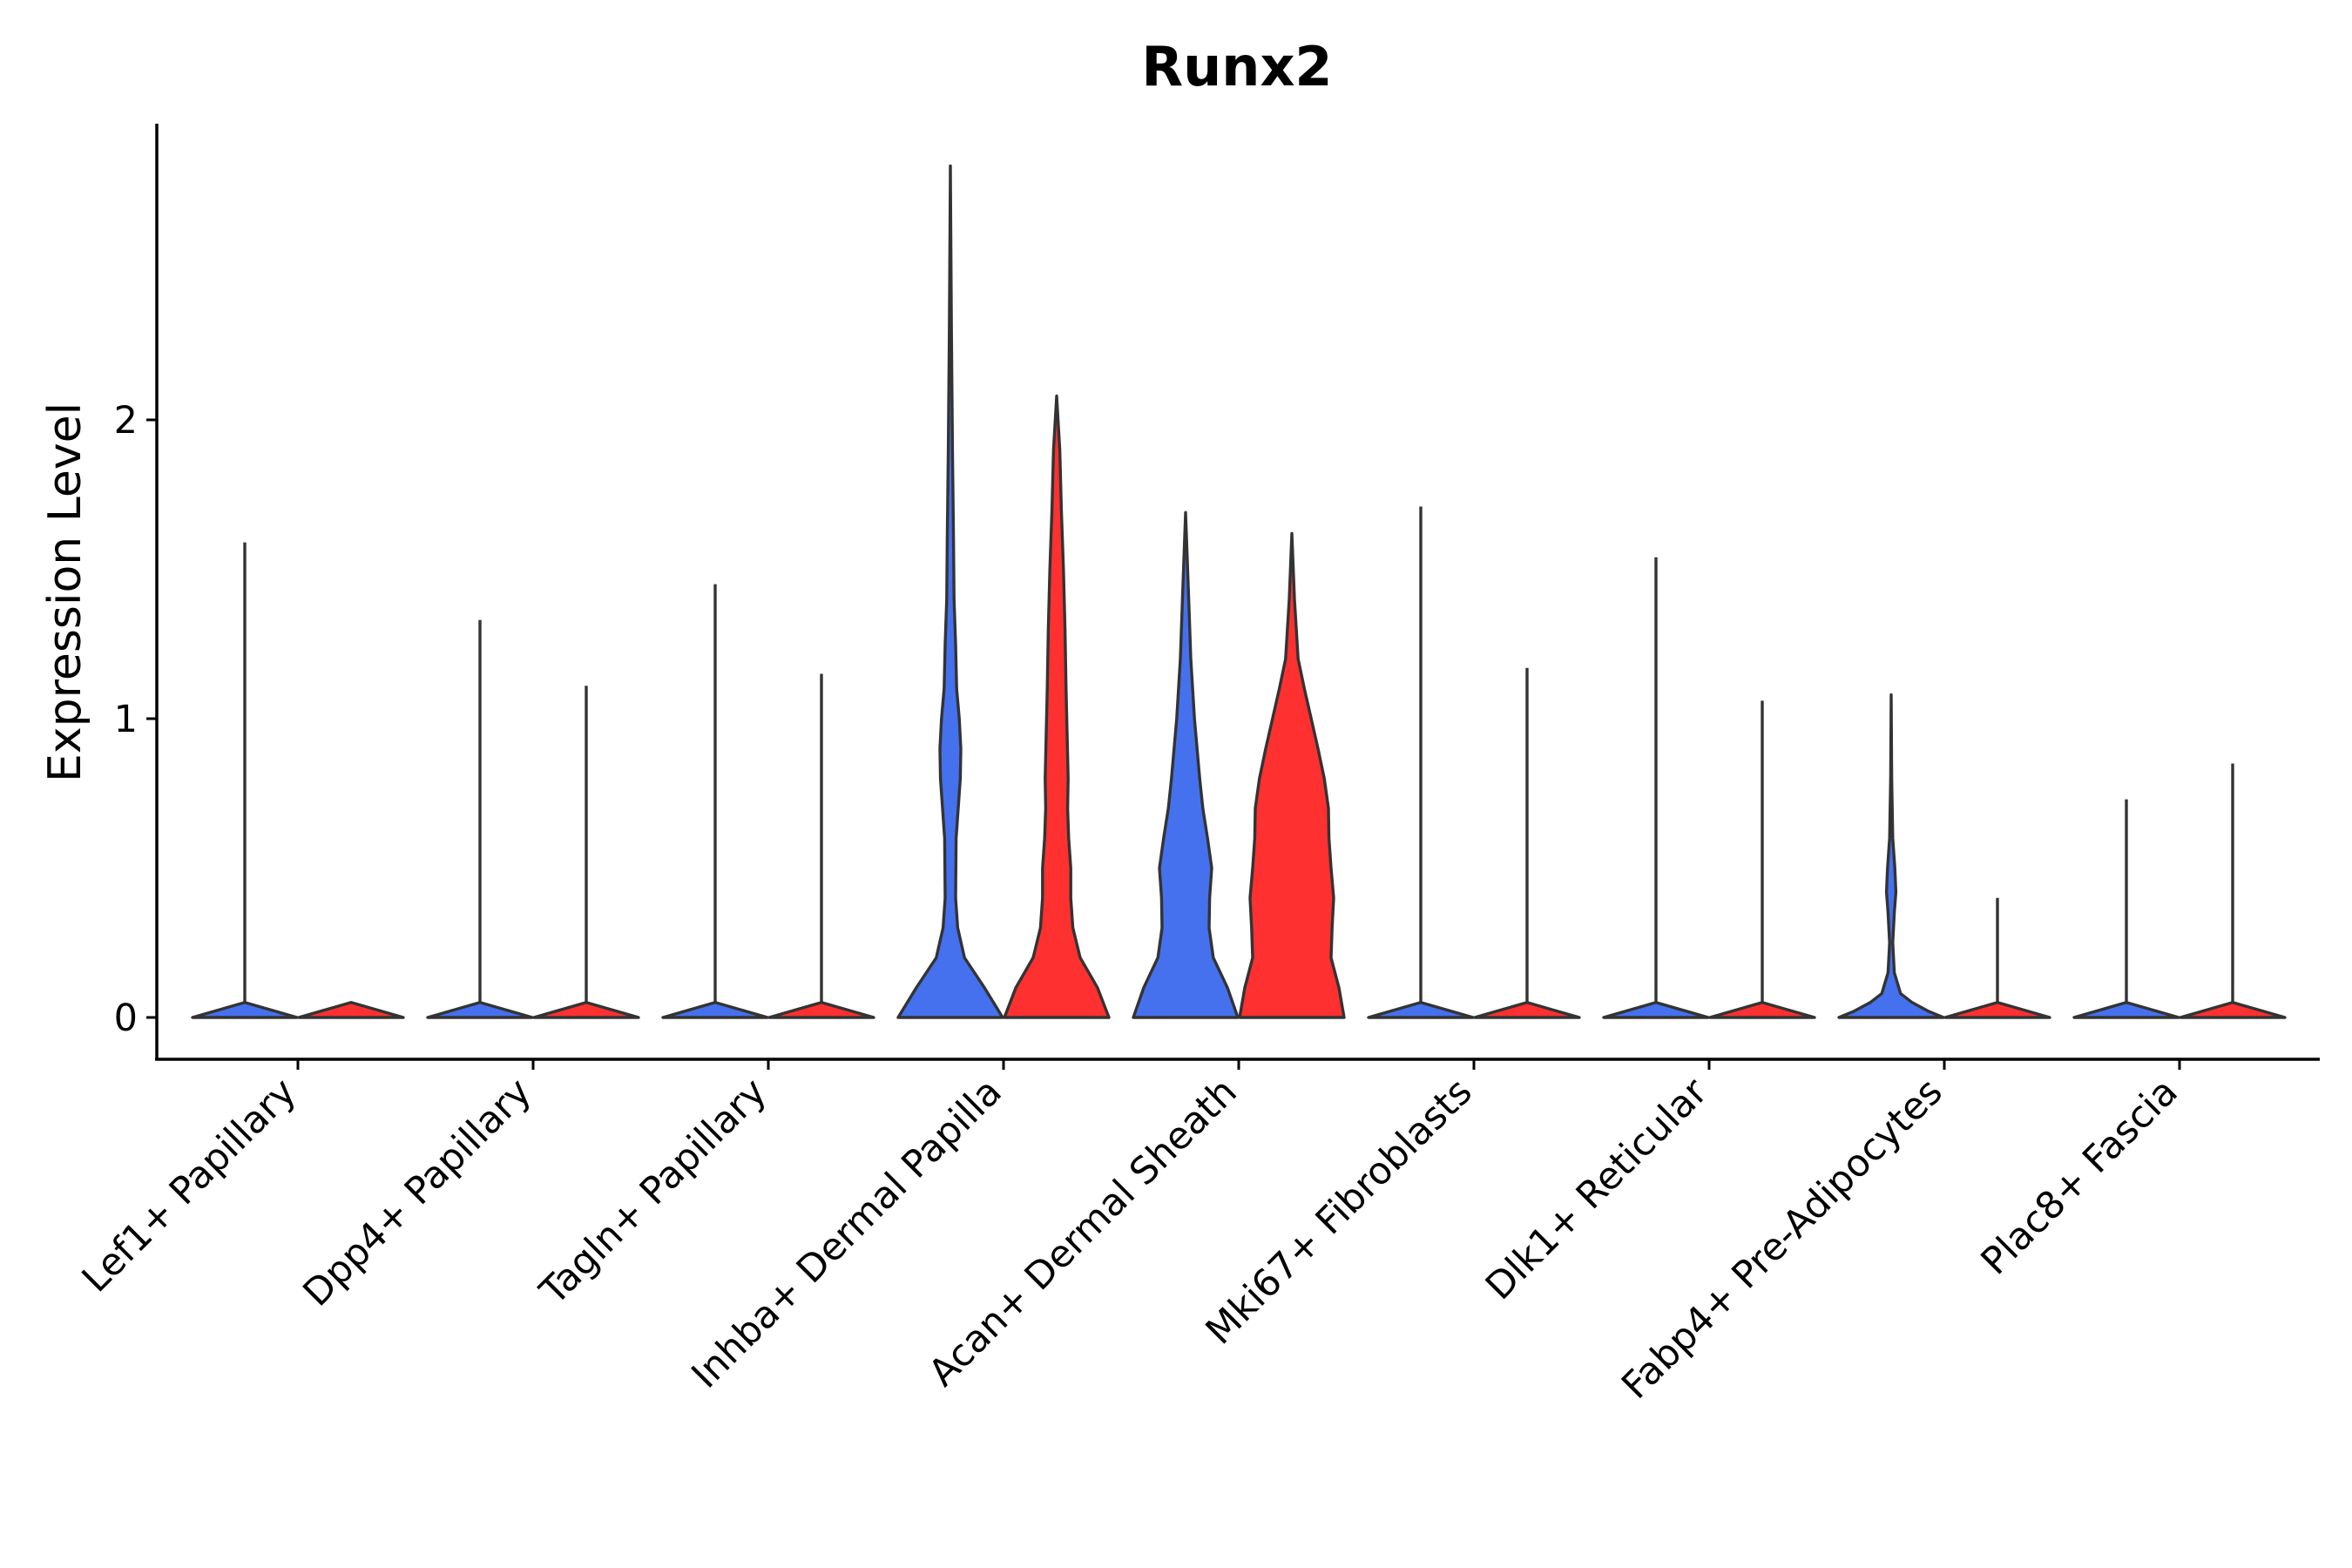 The height and width of the screenshot is (1568, 2352). Describe the element at coordinates (2079, 1176) in the screenshot. I see `x-tick-label: Plac8+ Fascia` at that location.